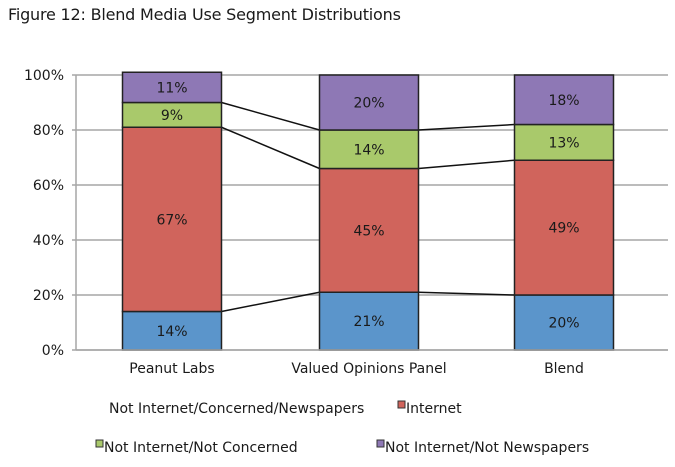 Image resolution: width=675 pixels, height=467 pixels. Describe the element at coordinates (48, 186) in the screenshot. I see `y-tick-label: 60%` at that location.